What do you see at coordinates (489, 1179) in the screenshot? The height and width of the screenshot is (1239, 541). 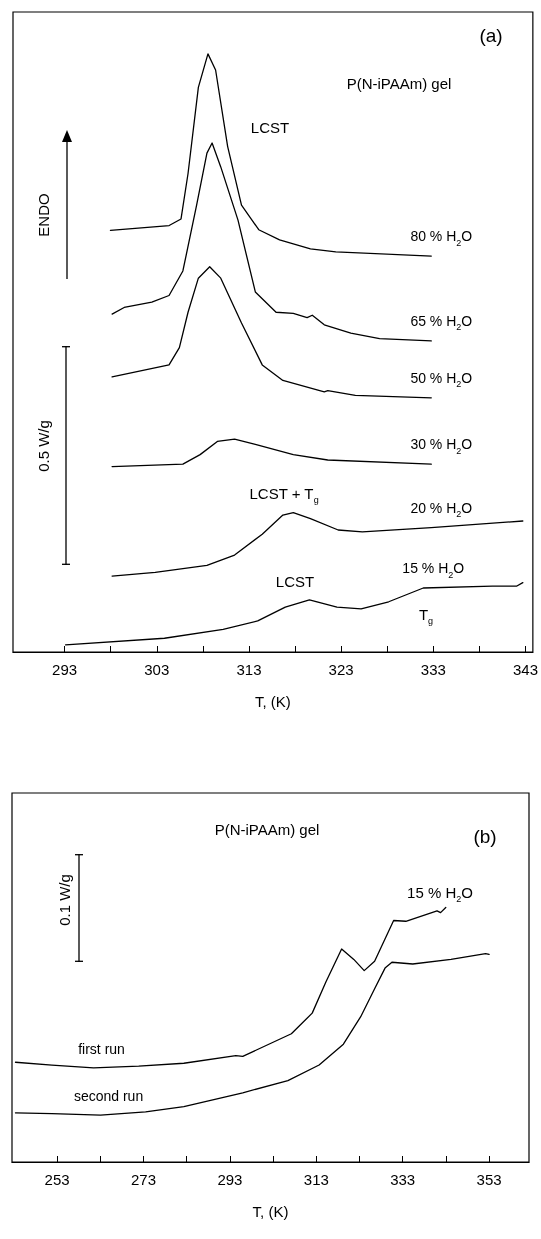 I see `x-tick-label: 353` at bounding box center [489, 1179].